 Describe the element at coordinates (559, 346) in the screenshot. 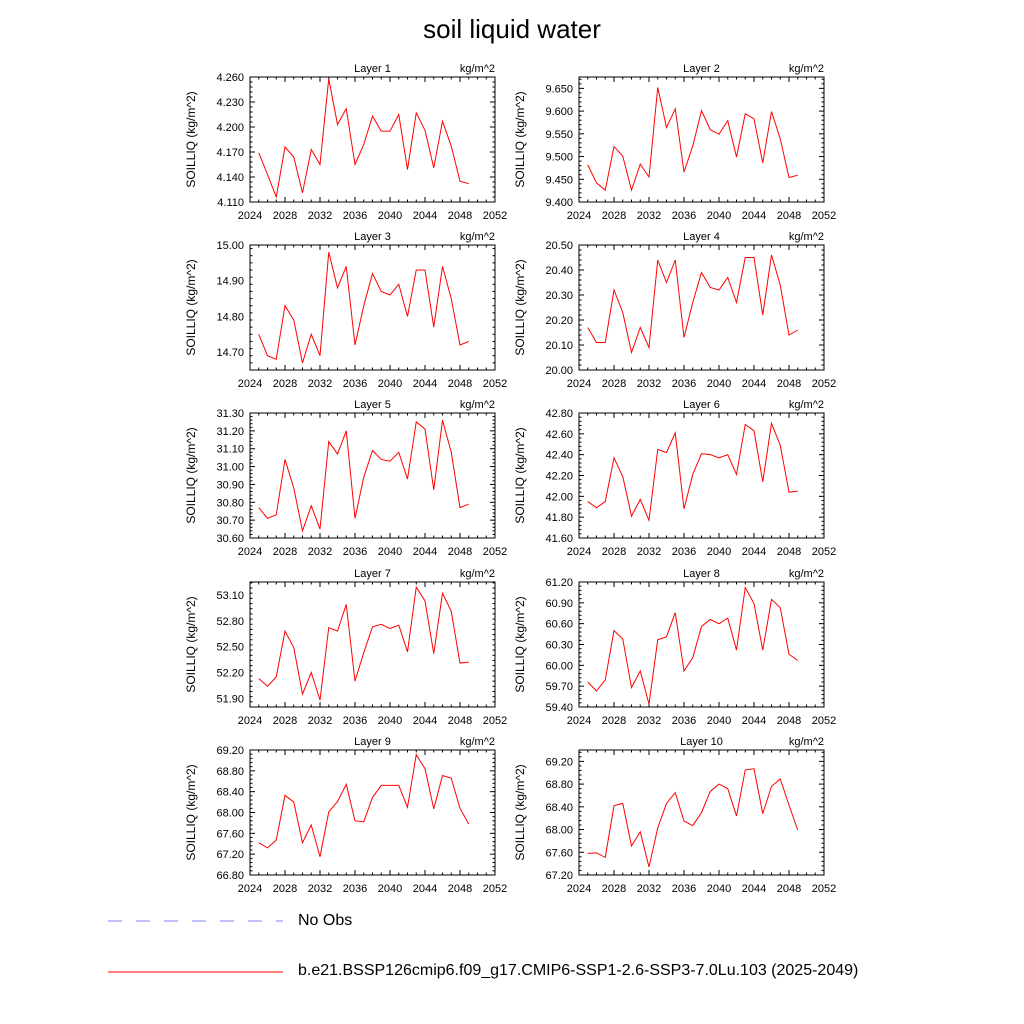

I see `y-tick-label: 20.10` at that location.